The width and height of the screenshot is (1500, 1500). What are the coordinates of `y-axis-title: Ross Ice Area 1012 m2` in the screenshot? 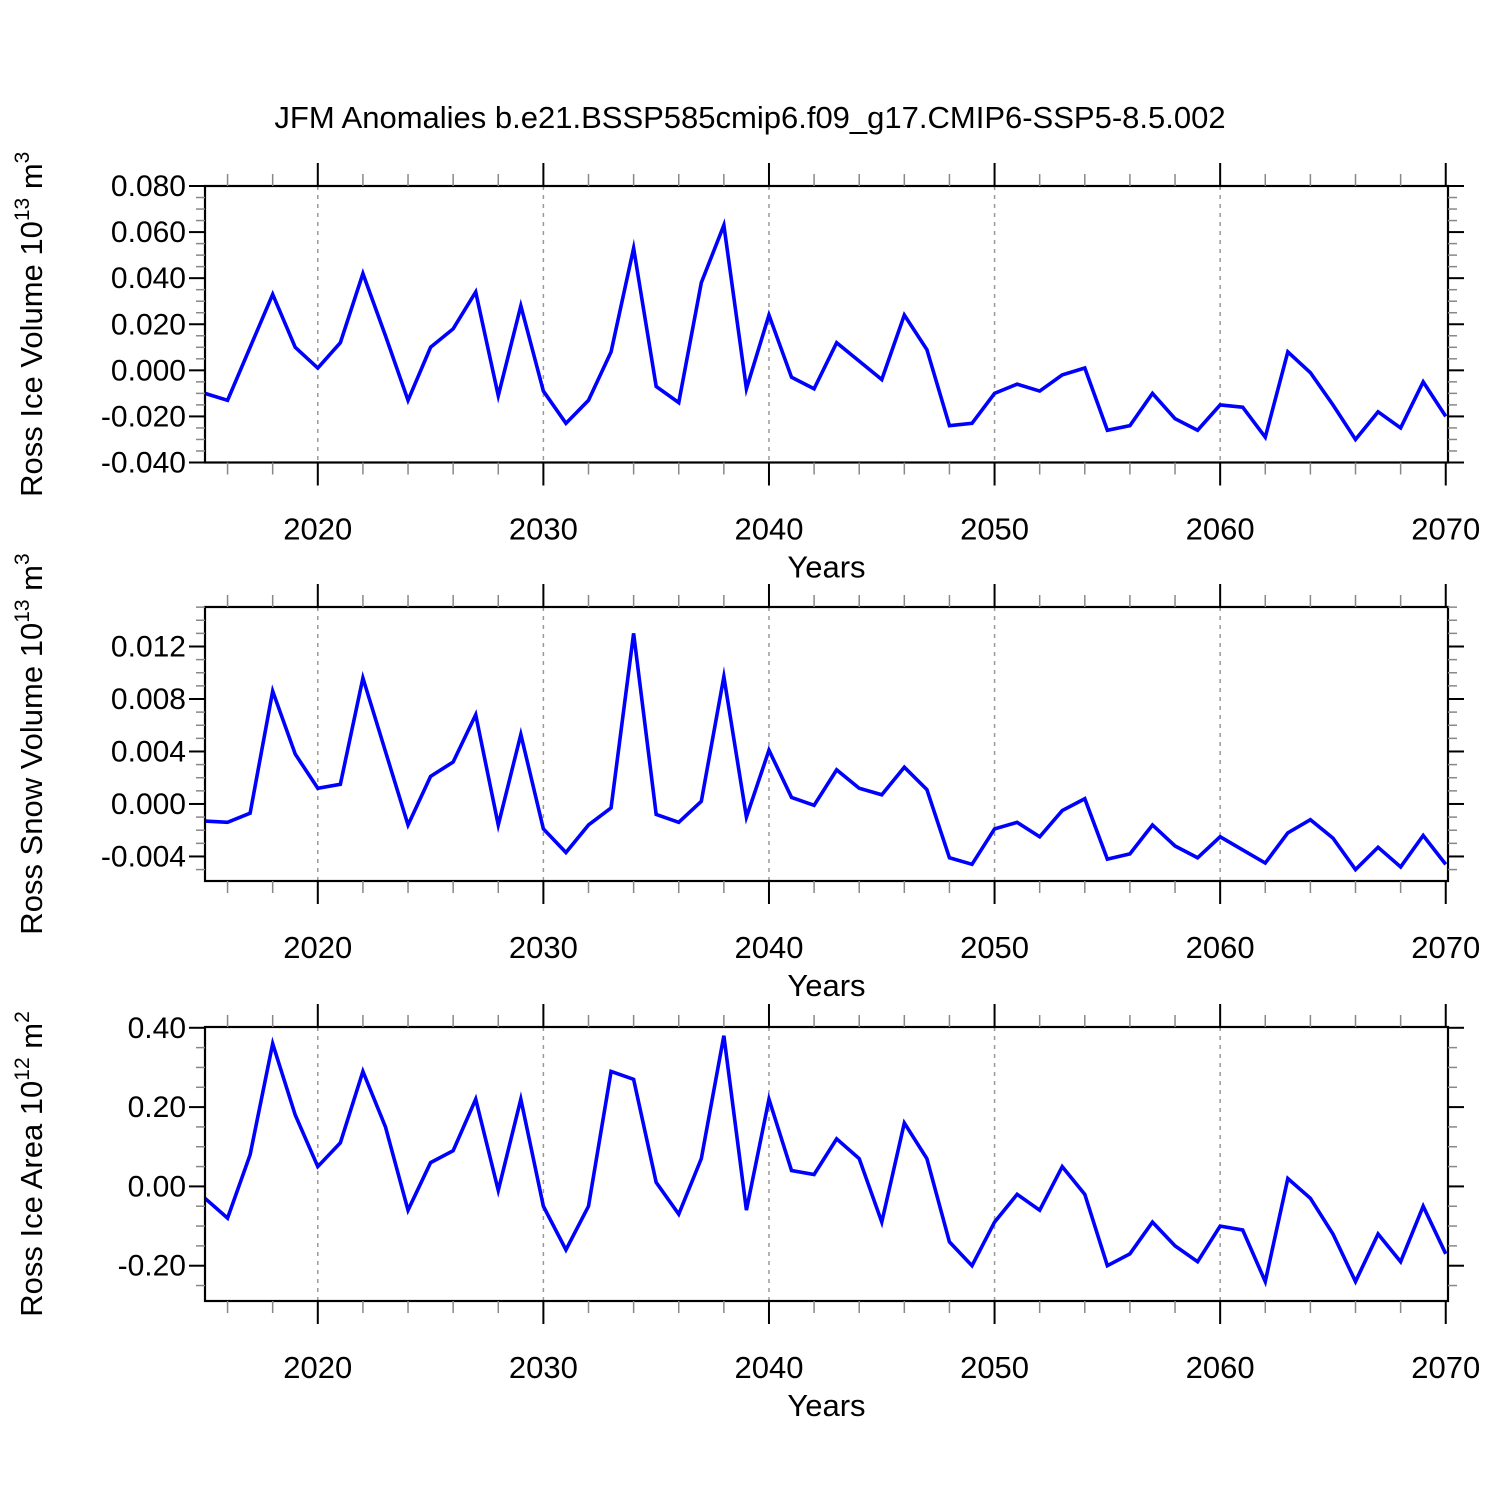 It's located at (30, 1164).